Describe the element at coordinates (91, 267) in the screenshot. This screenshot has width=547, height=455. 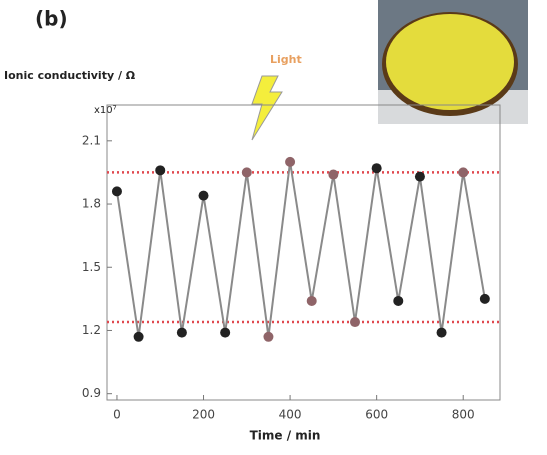
I see `y-tick-label: 1.5` at that location.